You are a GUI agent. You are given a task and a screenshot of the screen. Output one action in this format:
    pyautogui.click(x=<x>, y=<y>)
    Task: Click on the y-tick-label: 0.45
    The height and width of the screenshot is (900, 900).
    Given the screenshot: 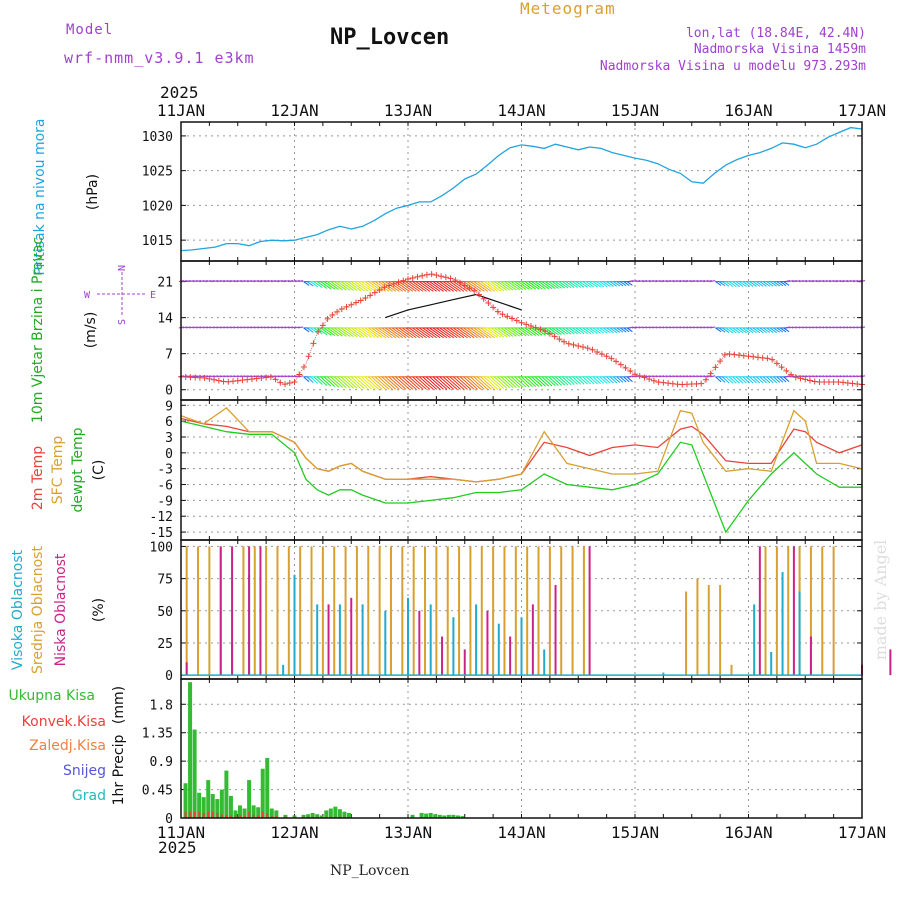 What is the action you would take?
    pyautogui.click(x=157, y=791)
    